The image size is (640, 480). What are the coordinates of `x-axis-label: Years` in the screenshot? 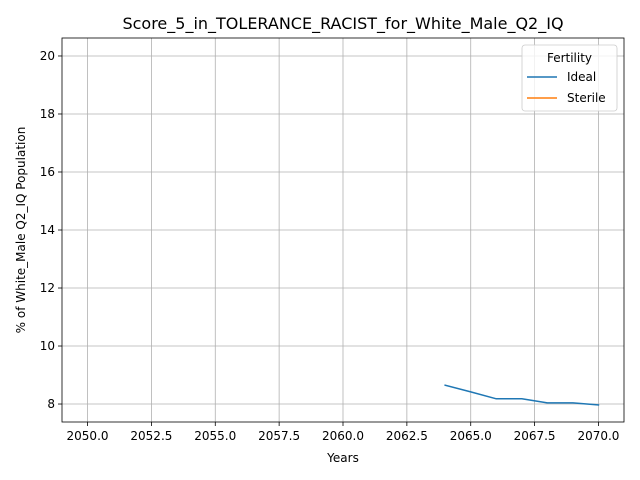 It's located at (342, 458).